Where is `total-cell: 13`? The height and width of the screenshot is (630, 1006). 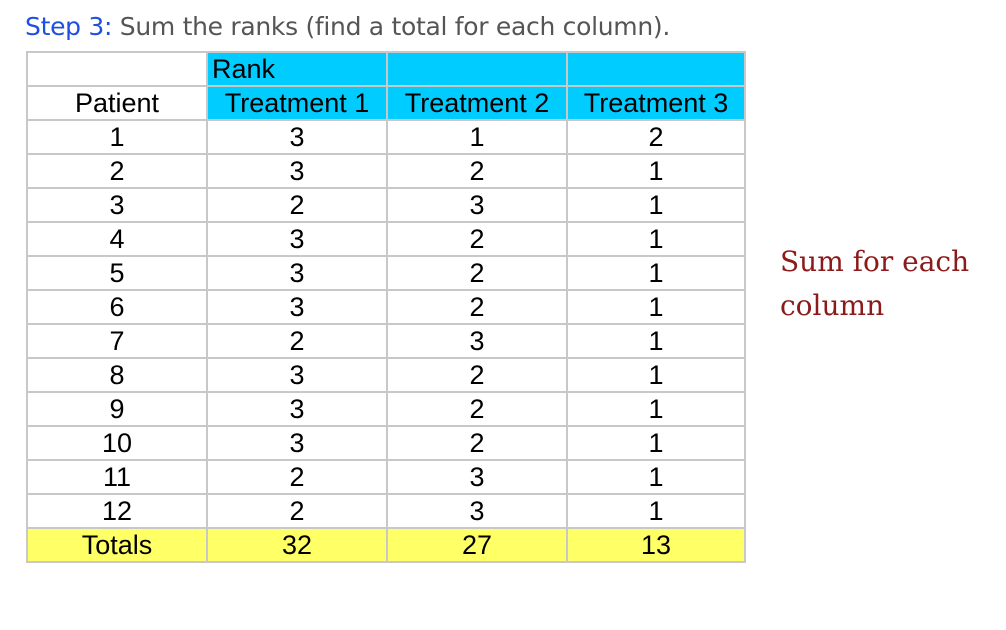 total-cell: 13 is located at coordinates (656, 545).